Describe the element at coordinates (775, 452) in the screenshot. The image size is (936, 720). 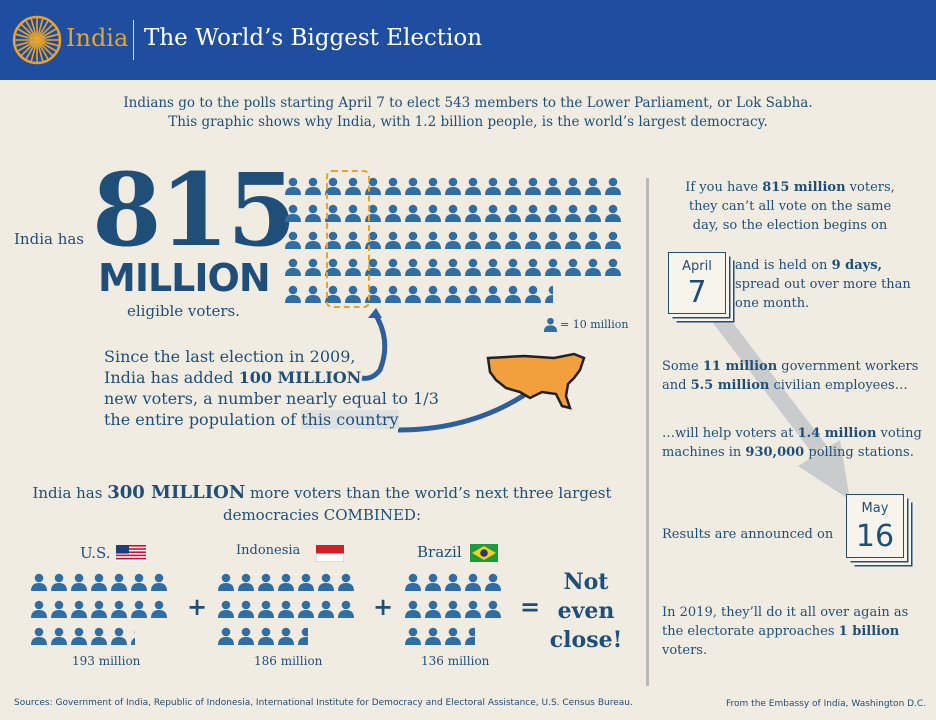
I see `stations-count: 930,000` at that location.